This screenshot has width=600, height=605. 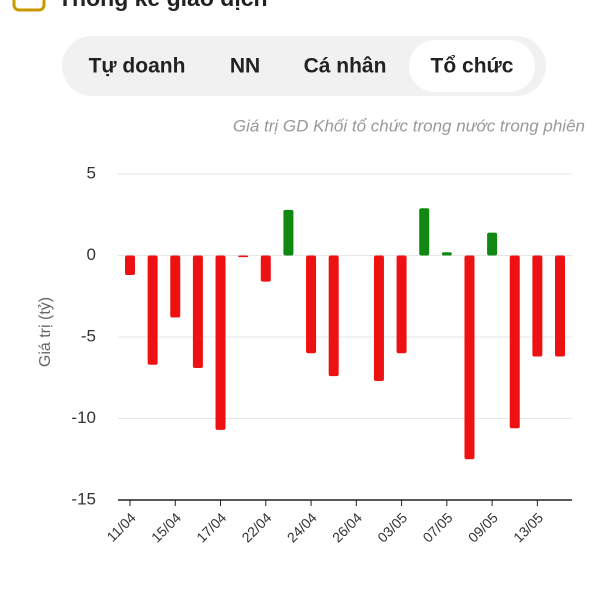 What do you see at coordinates (45, 332) in the screenshot?
I see `y-axis-label: Giá trị (tỷ)` at bounding box center [45, 332].